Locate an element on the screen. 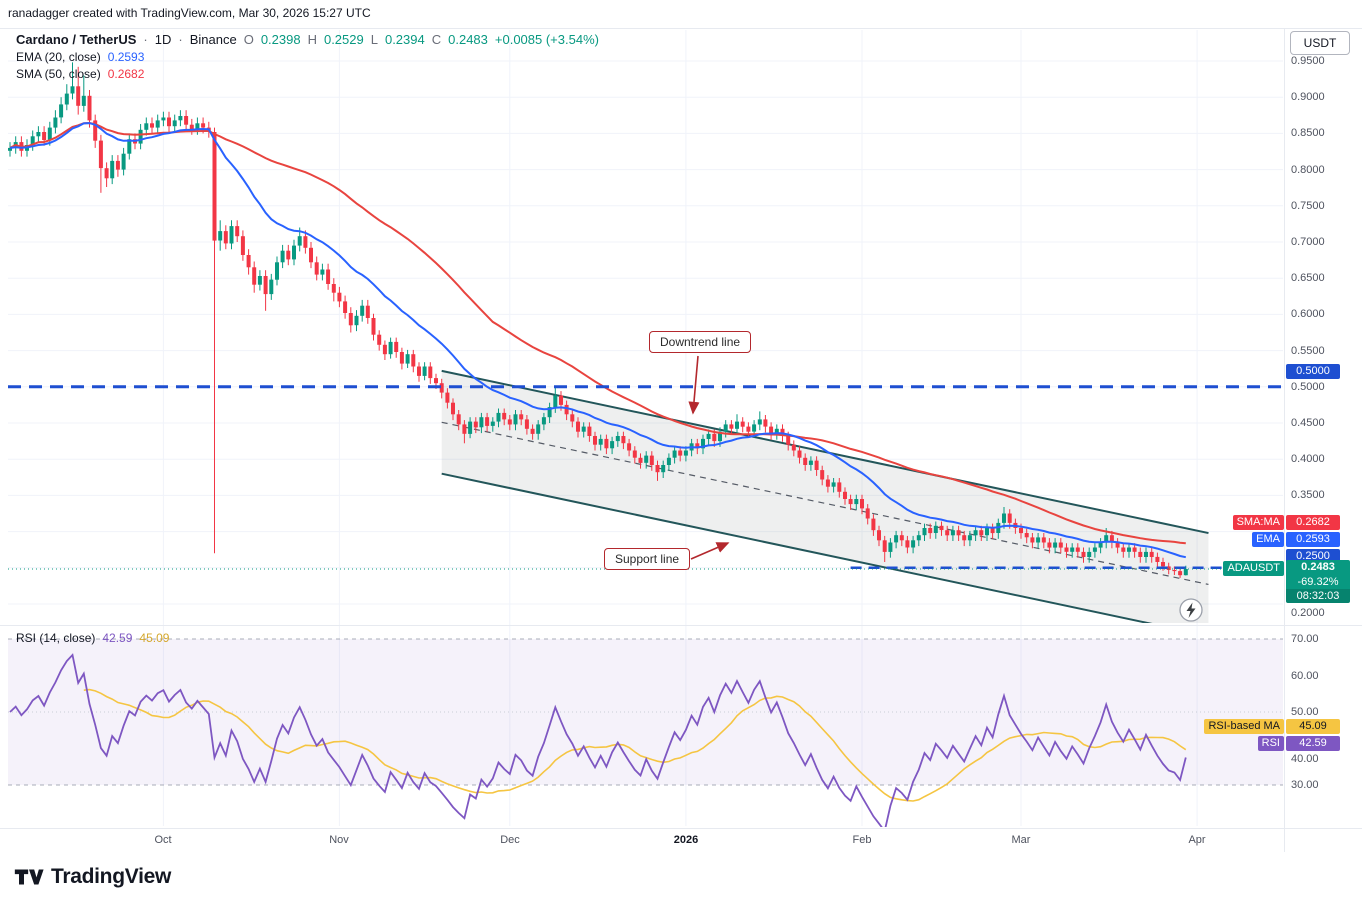 Image resolution: width=1362 pixels, height=912 pixels. time-axis-label: Oct is located at coordinates (163, 840).